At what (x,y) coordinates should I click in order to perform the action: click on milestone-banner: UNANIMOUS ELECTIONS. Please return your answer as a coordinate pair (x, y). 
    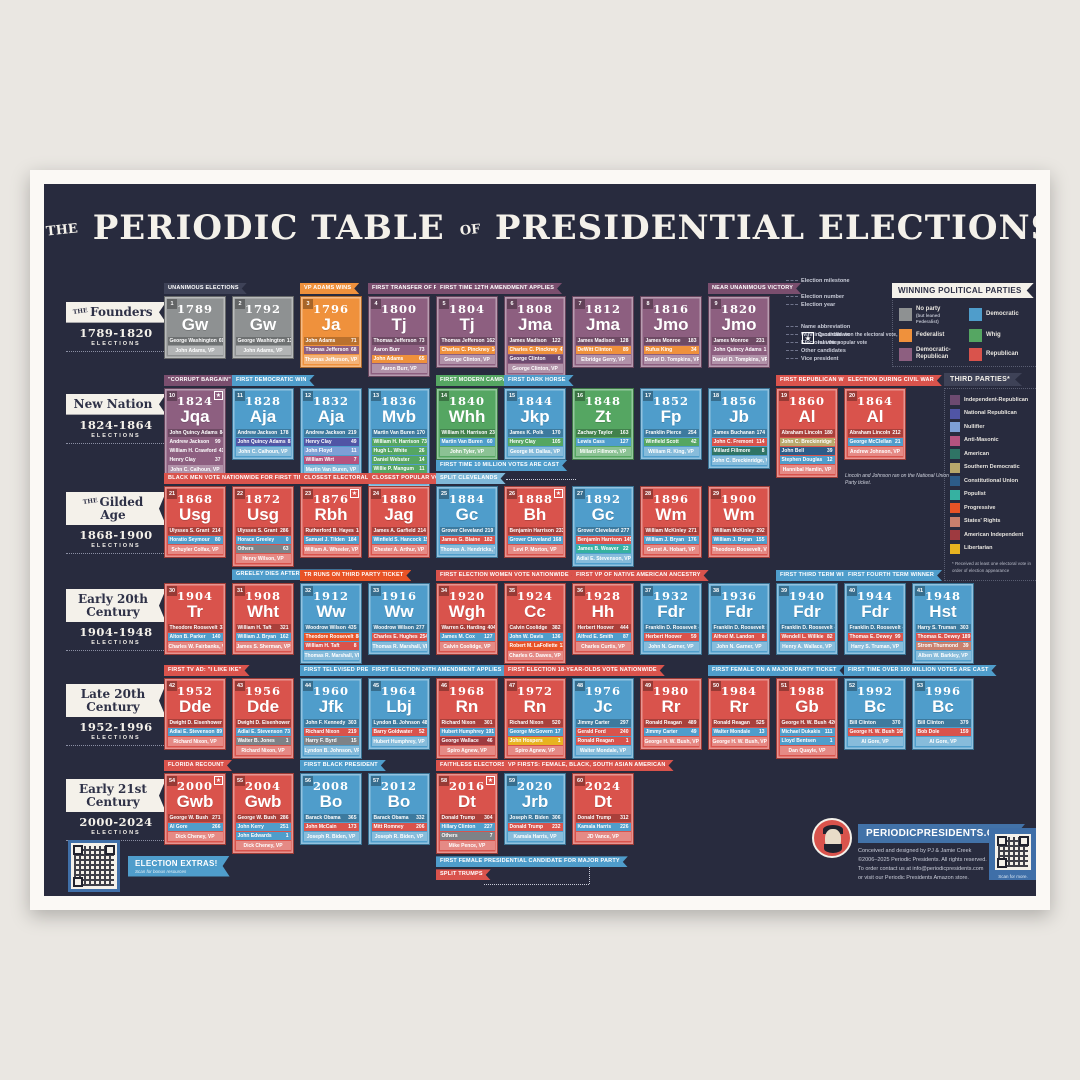
    Looking at the image, I should click on (205, 288).